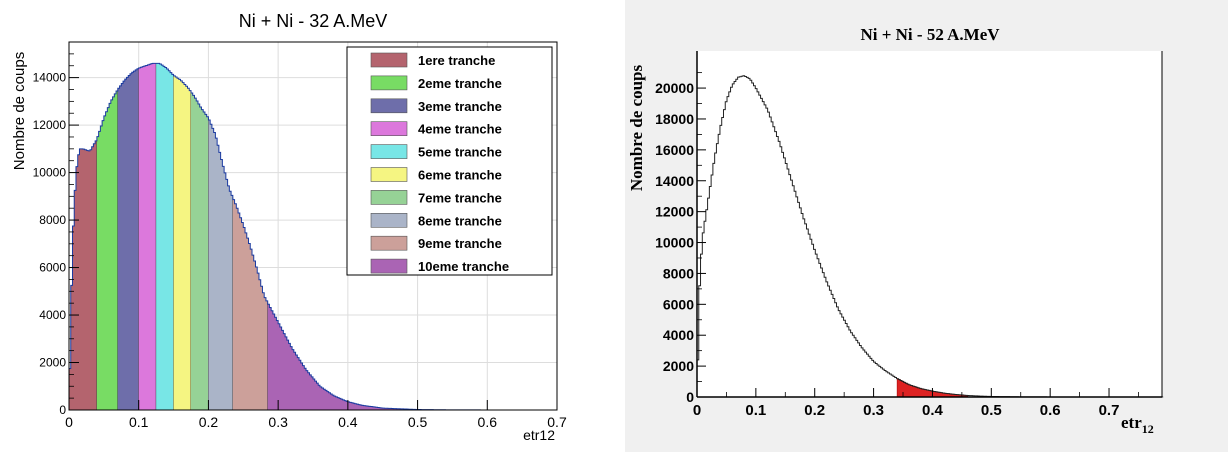  What do you see at coordinates (690, 397) in the screenshot?
I see `right-y-tick-label: 0` at bounding box center [690, 397].